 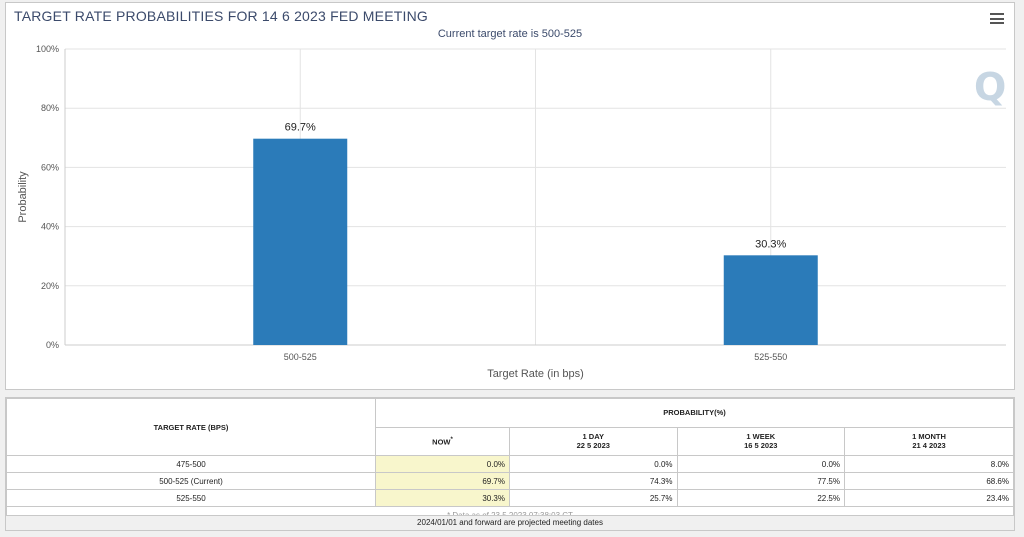 What do you see at coordinates (191, 498) in the screenshot?
I see `cell-rate: 525-550` at bounding box center [191, 498].